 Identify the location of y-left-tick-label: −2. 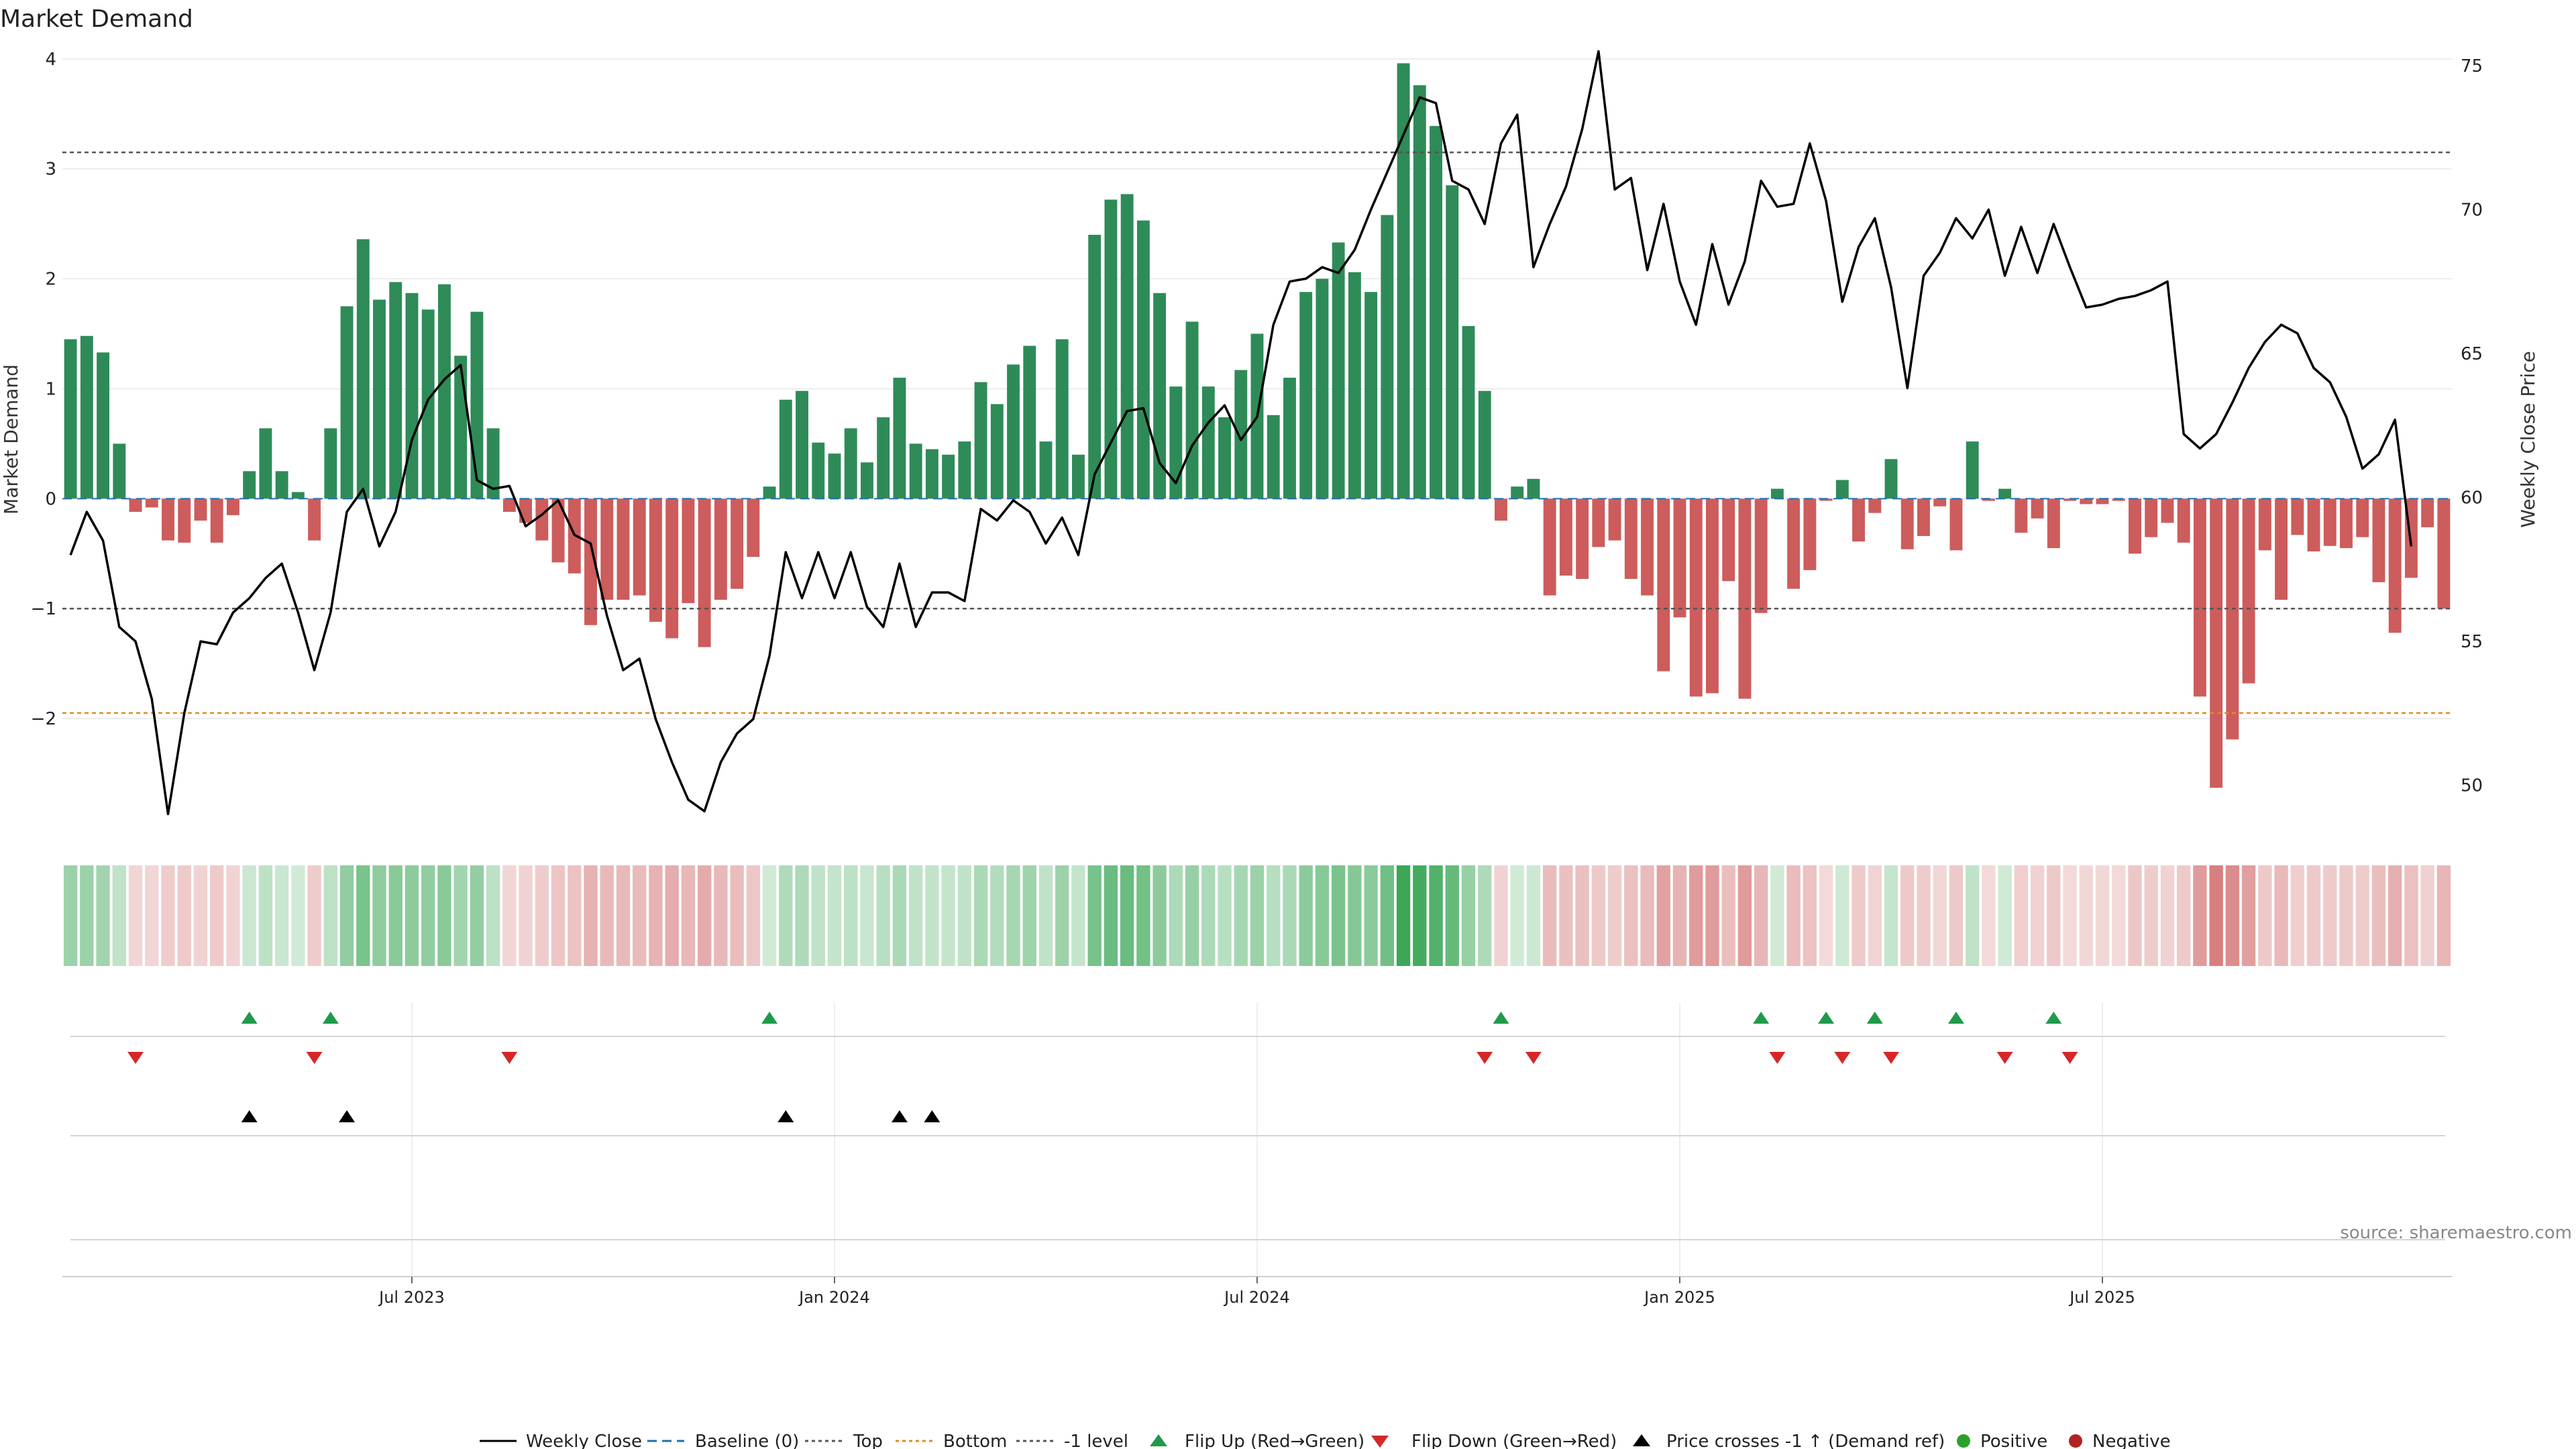
(43, 719).